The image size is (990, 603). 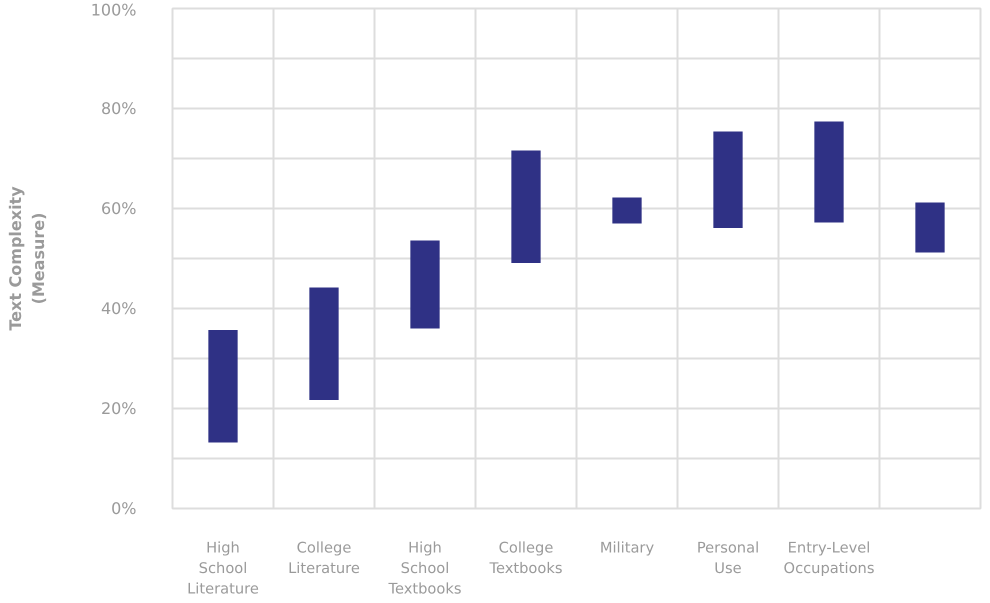 I want to click on x-tick-label: Personal Use, so click(x=728, y=558).